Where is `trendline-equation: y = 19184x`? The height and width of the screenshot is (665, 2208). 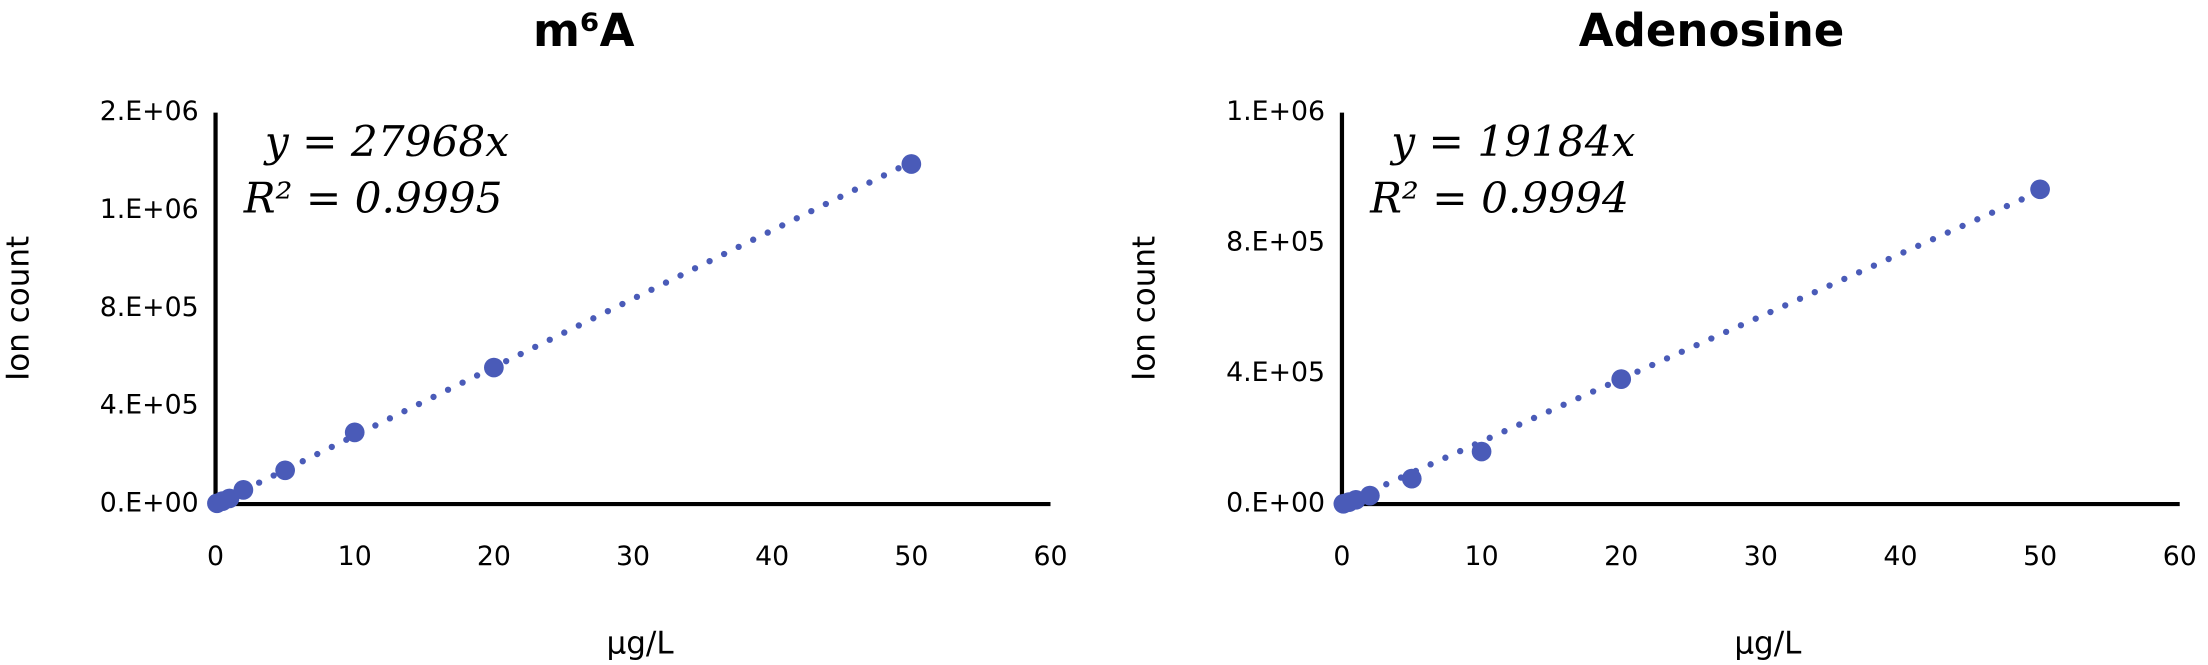 trendline-equation: y = 19184x is located at coordinates (1512, 141).